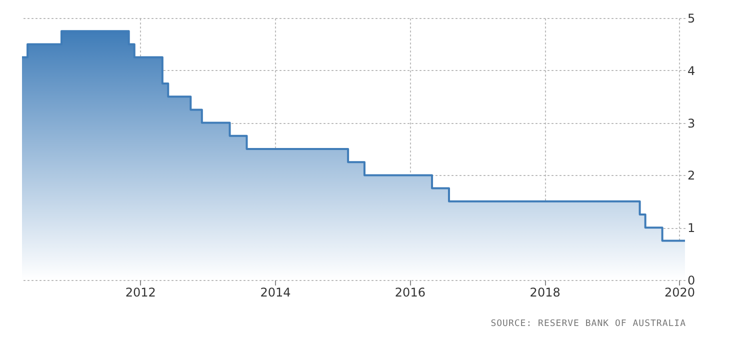 The image size is (730, 340). What do you see at coordinates (410, 293) in the screenshot?
I see `x-tick-label: 2016` at bounding box center [410, 293].